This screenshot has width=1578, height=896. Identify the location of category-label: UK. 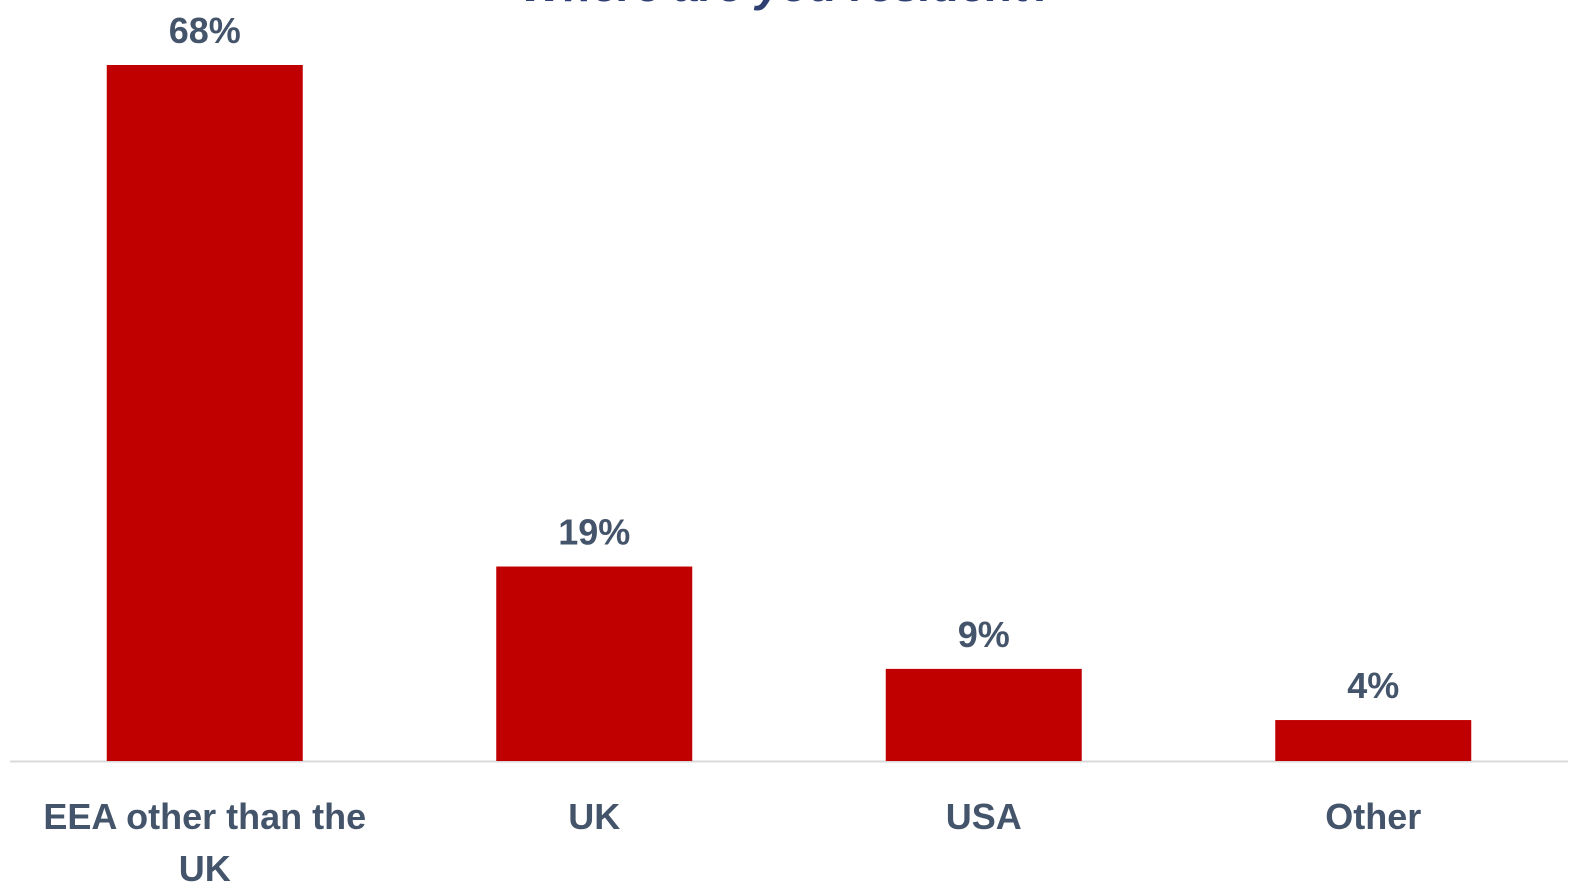
(594, 816).